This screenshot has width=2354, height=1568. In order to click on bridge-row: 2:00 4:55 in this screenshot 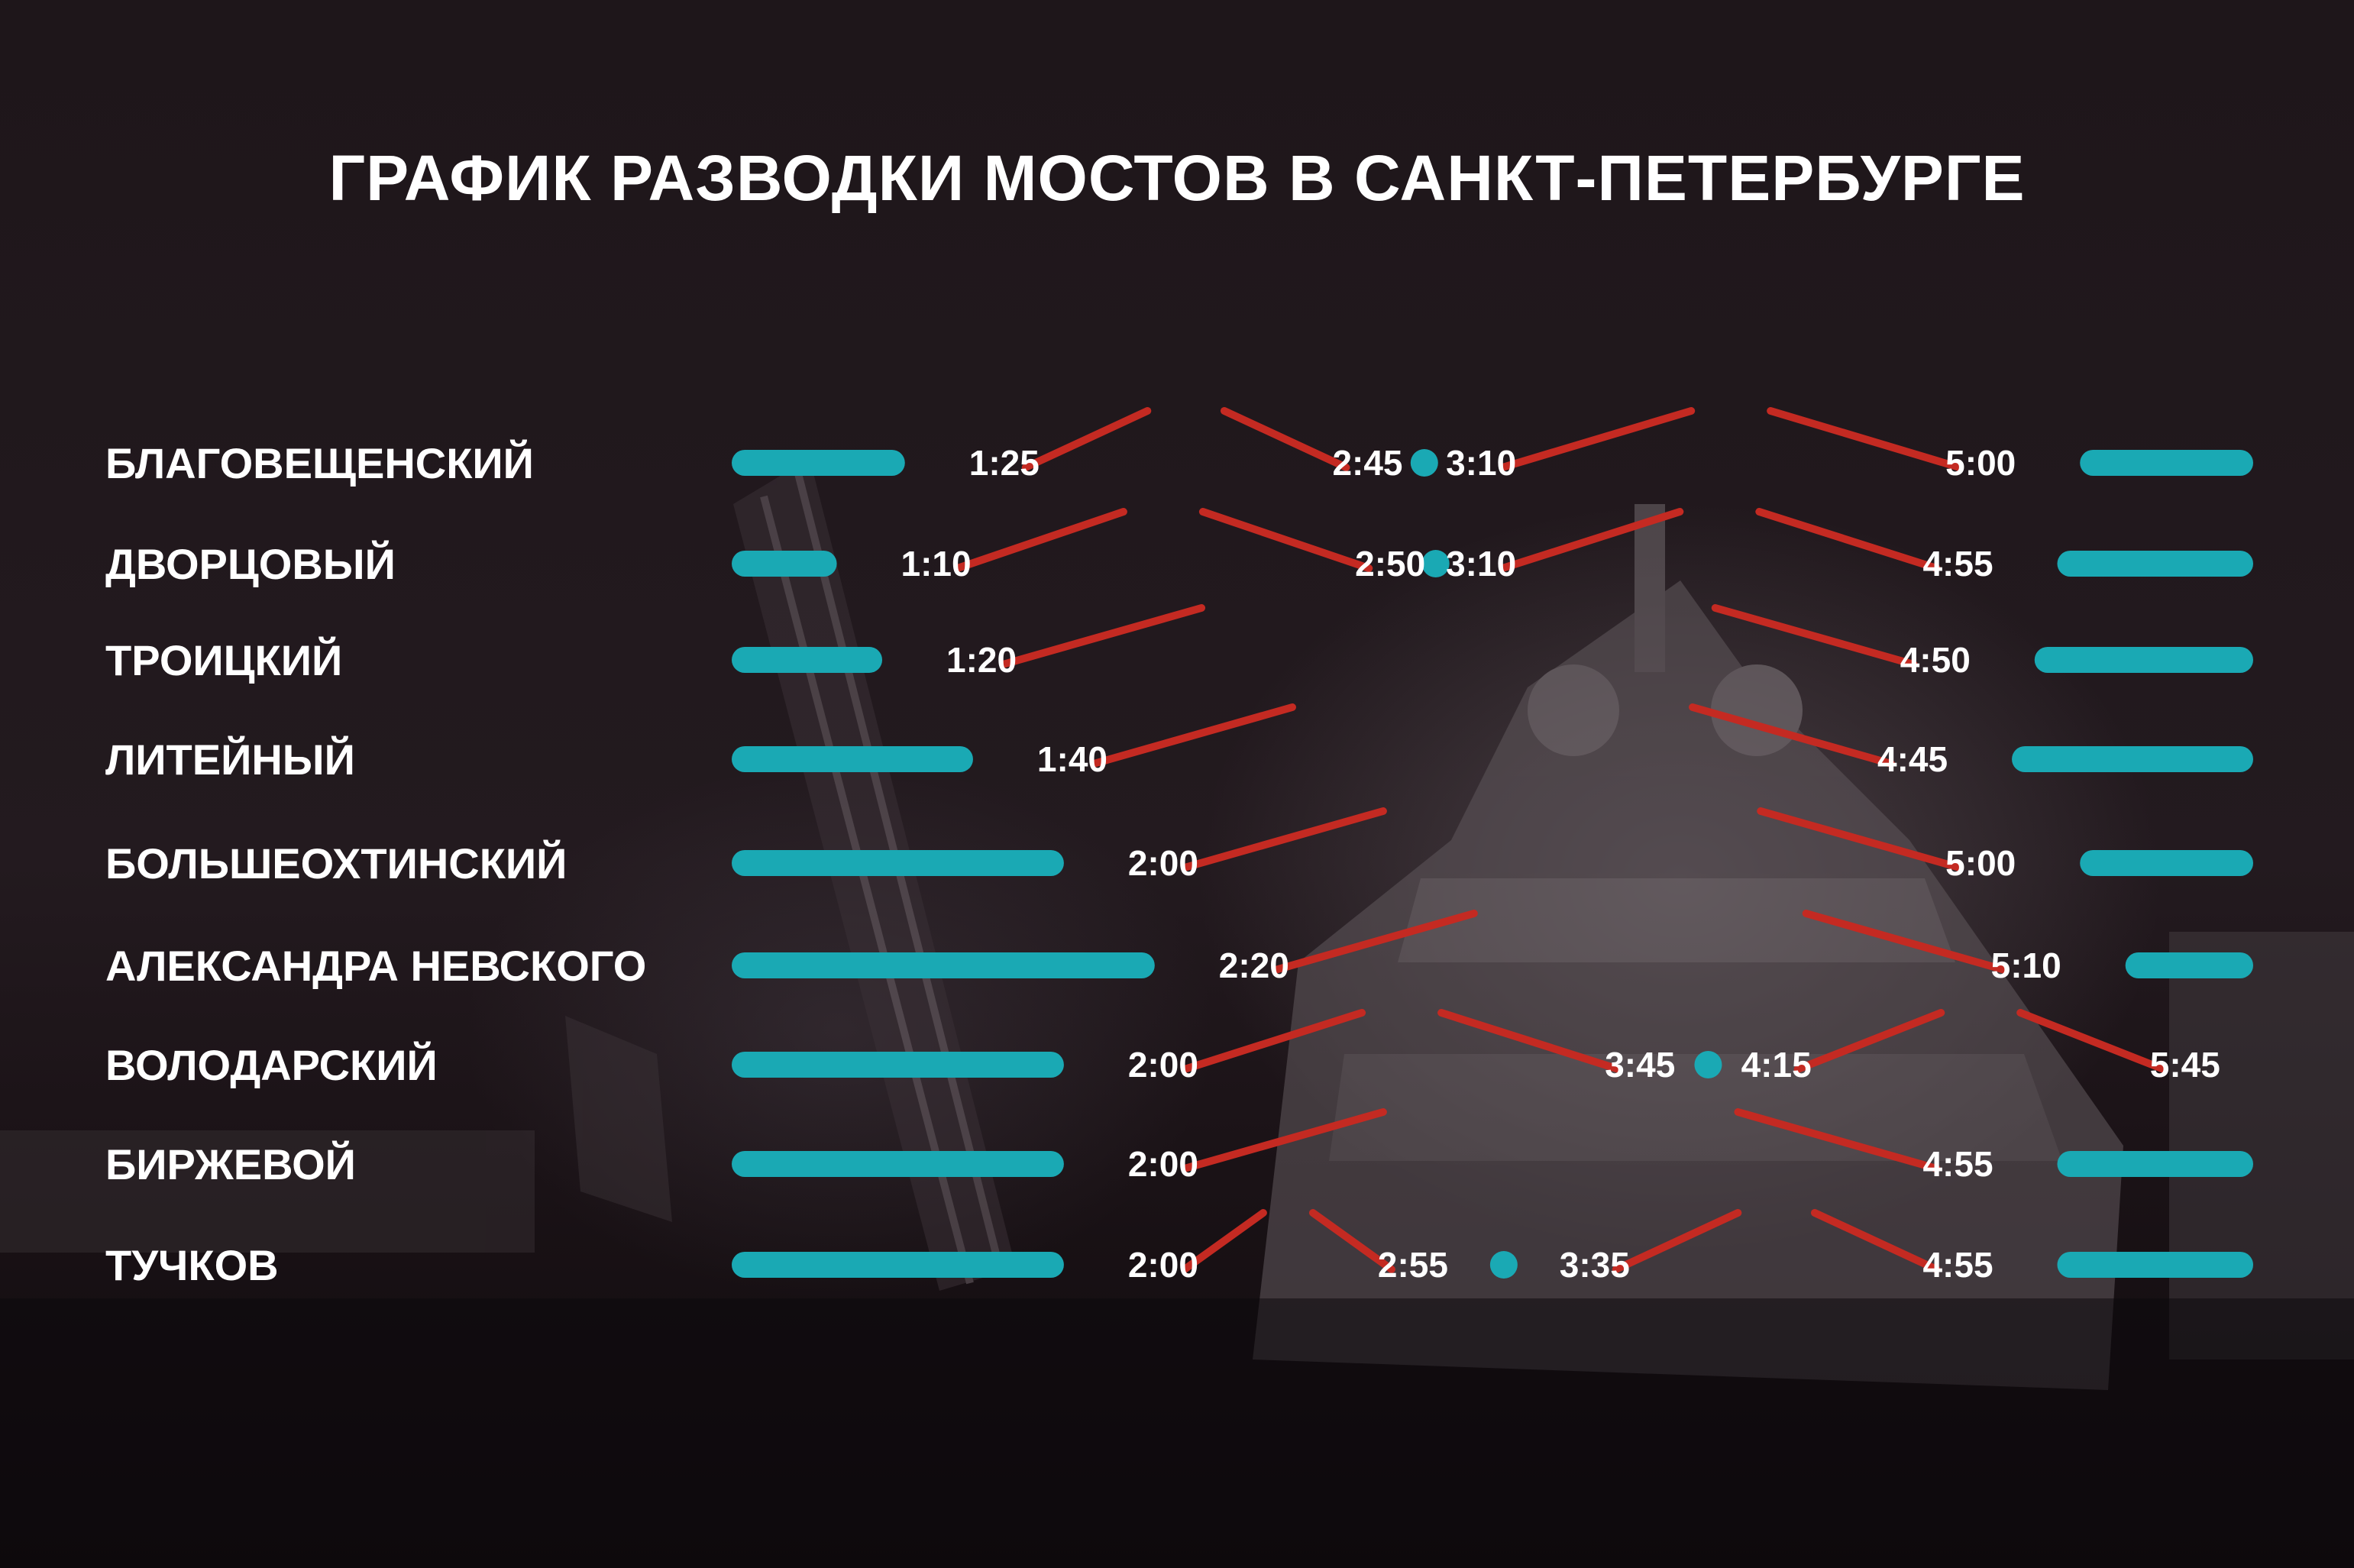, I will do `click(1492, 1146)`.